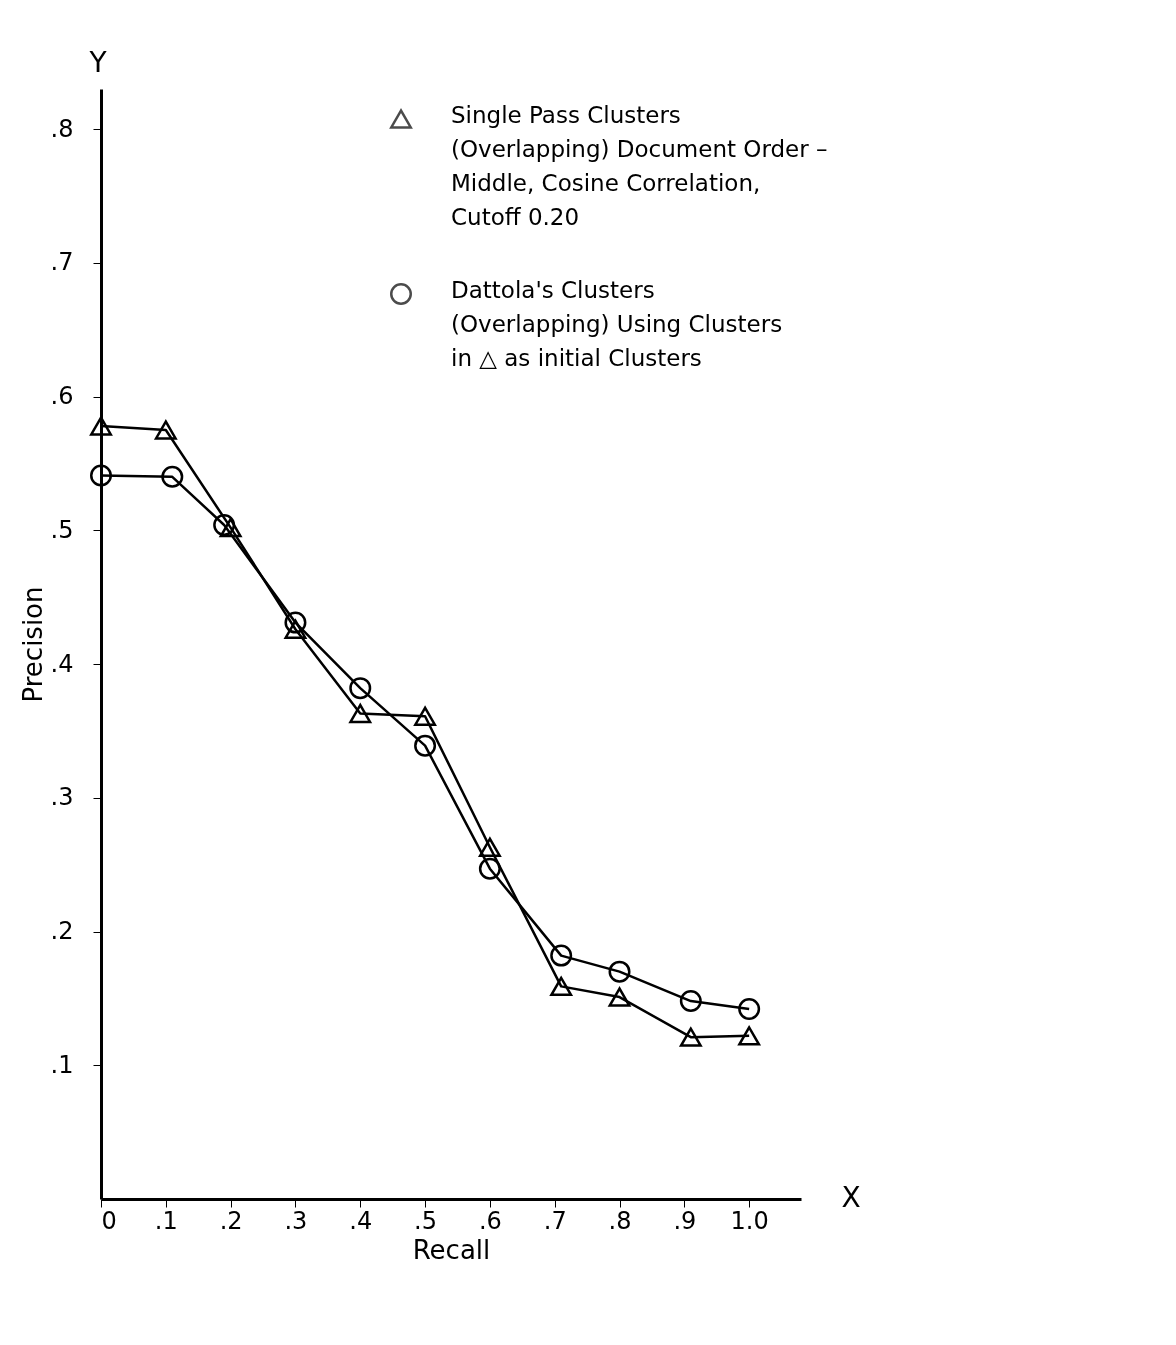 This screenshot has width=1176, height=1345. What do you see at coordinates (749, 1220) in the screenshot?
I see `x-tick-label: 1.0` at bounding box center [749, 1220].